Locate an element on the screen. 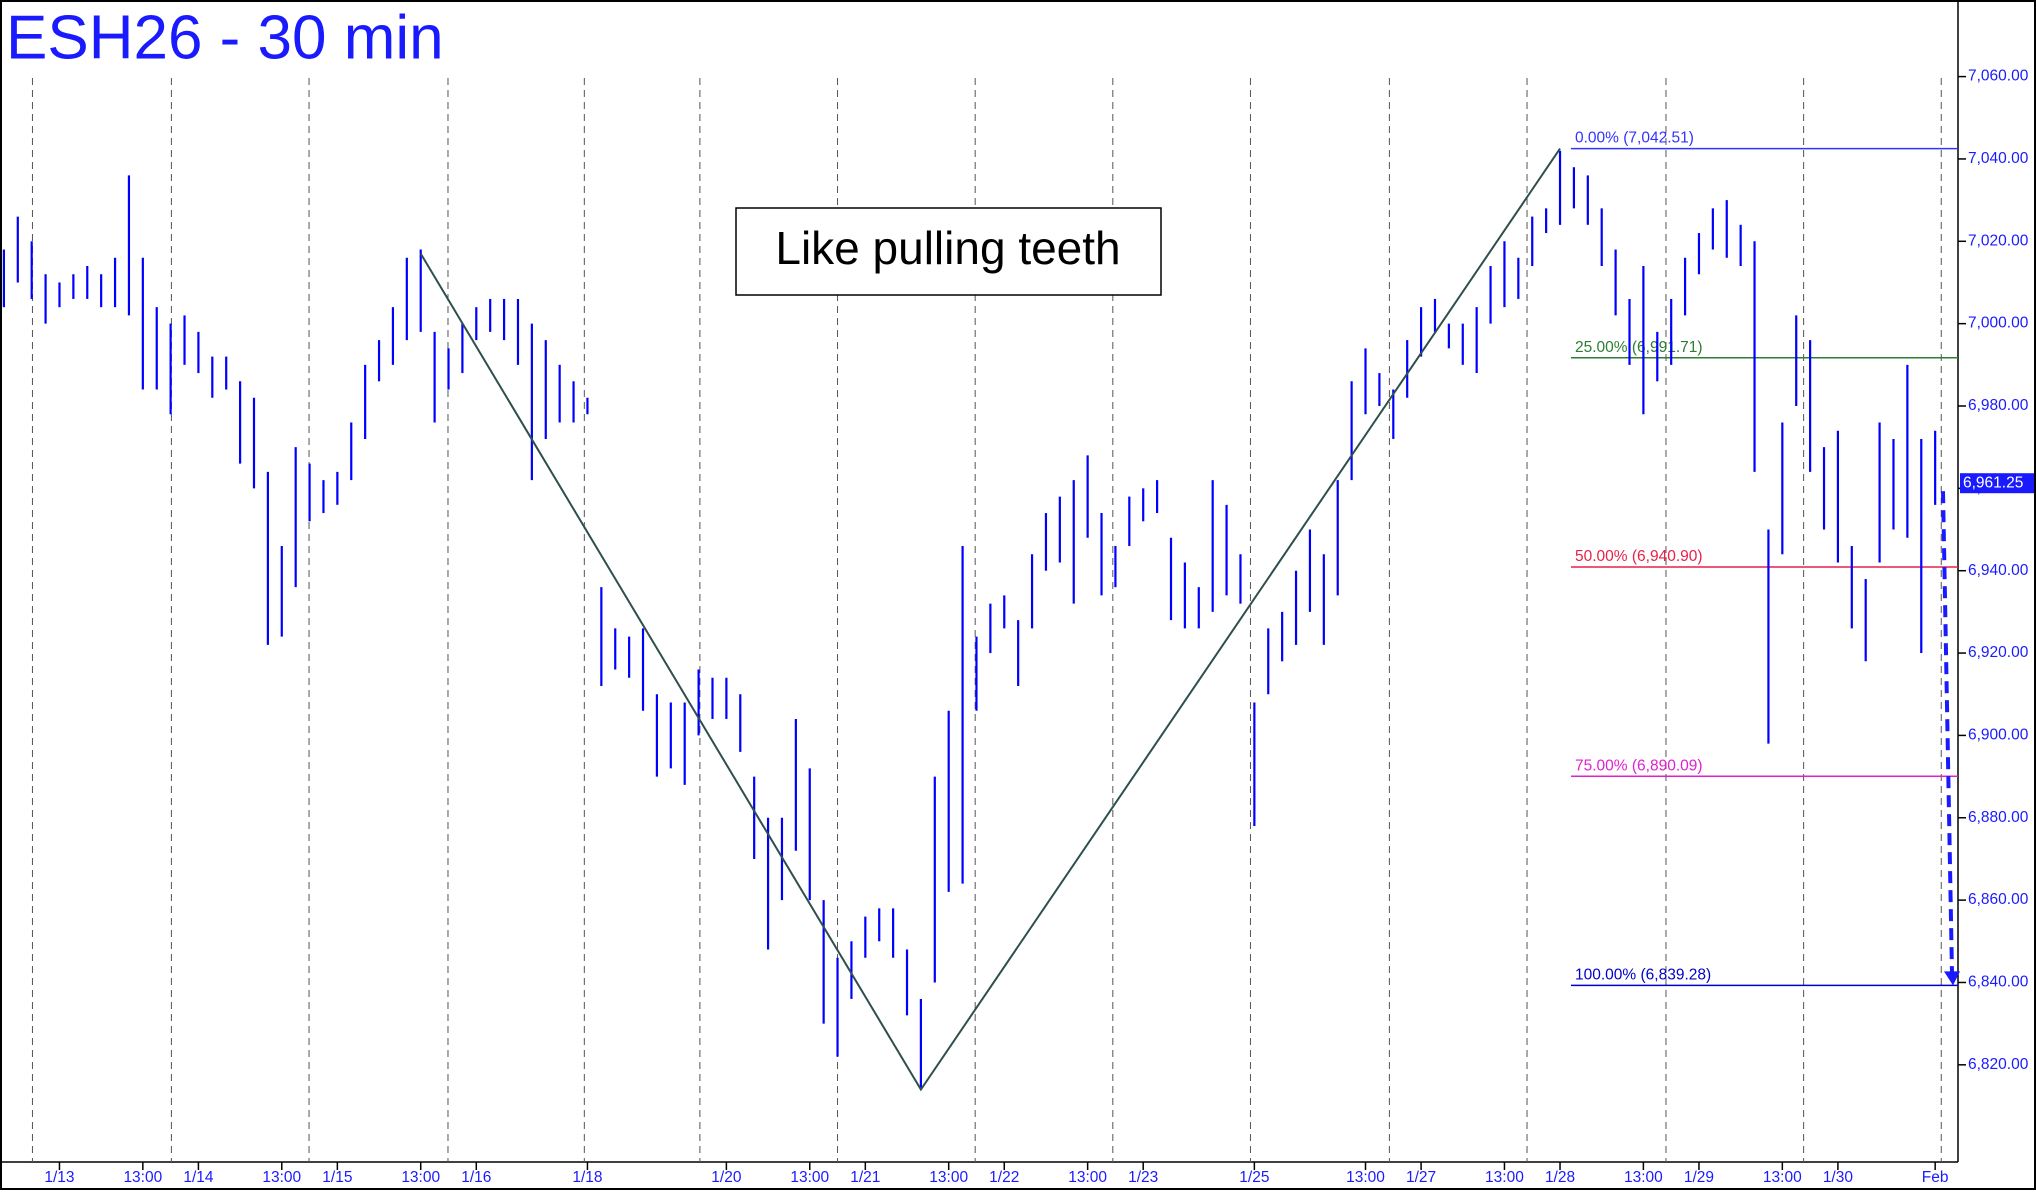  y-tick-label: 7,040.00 is located at coordinates (1998, 158).